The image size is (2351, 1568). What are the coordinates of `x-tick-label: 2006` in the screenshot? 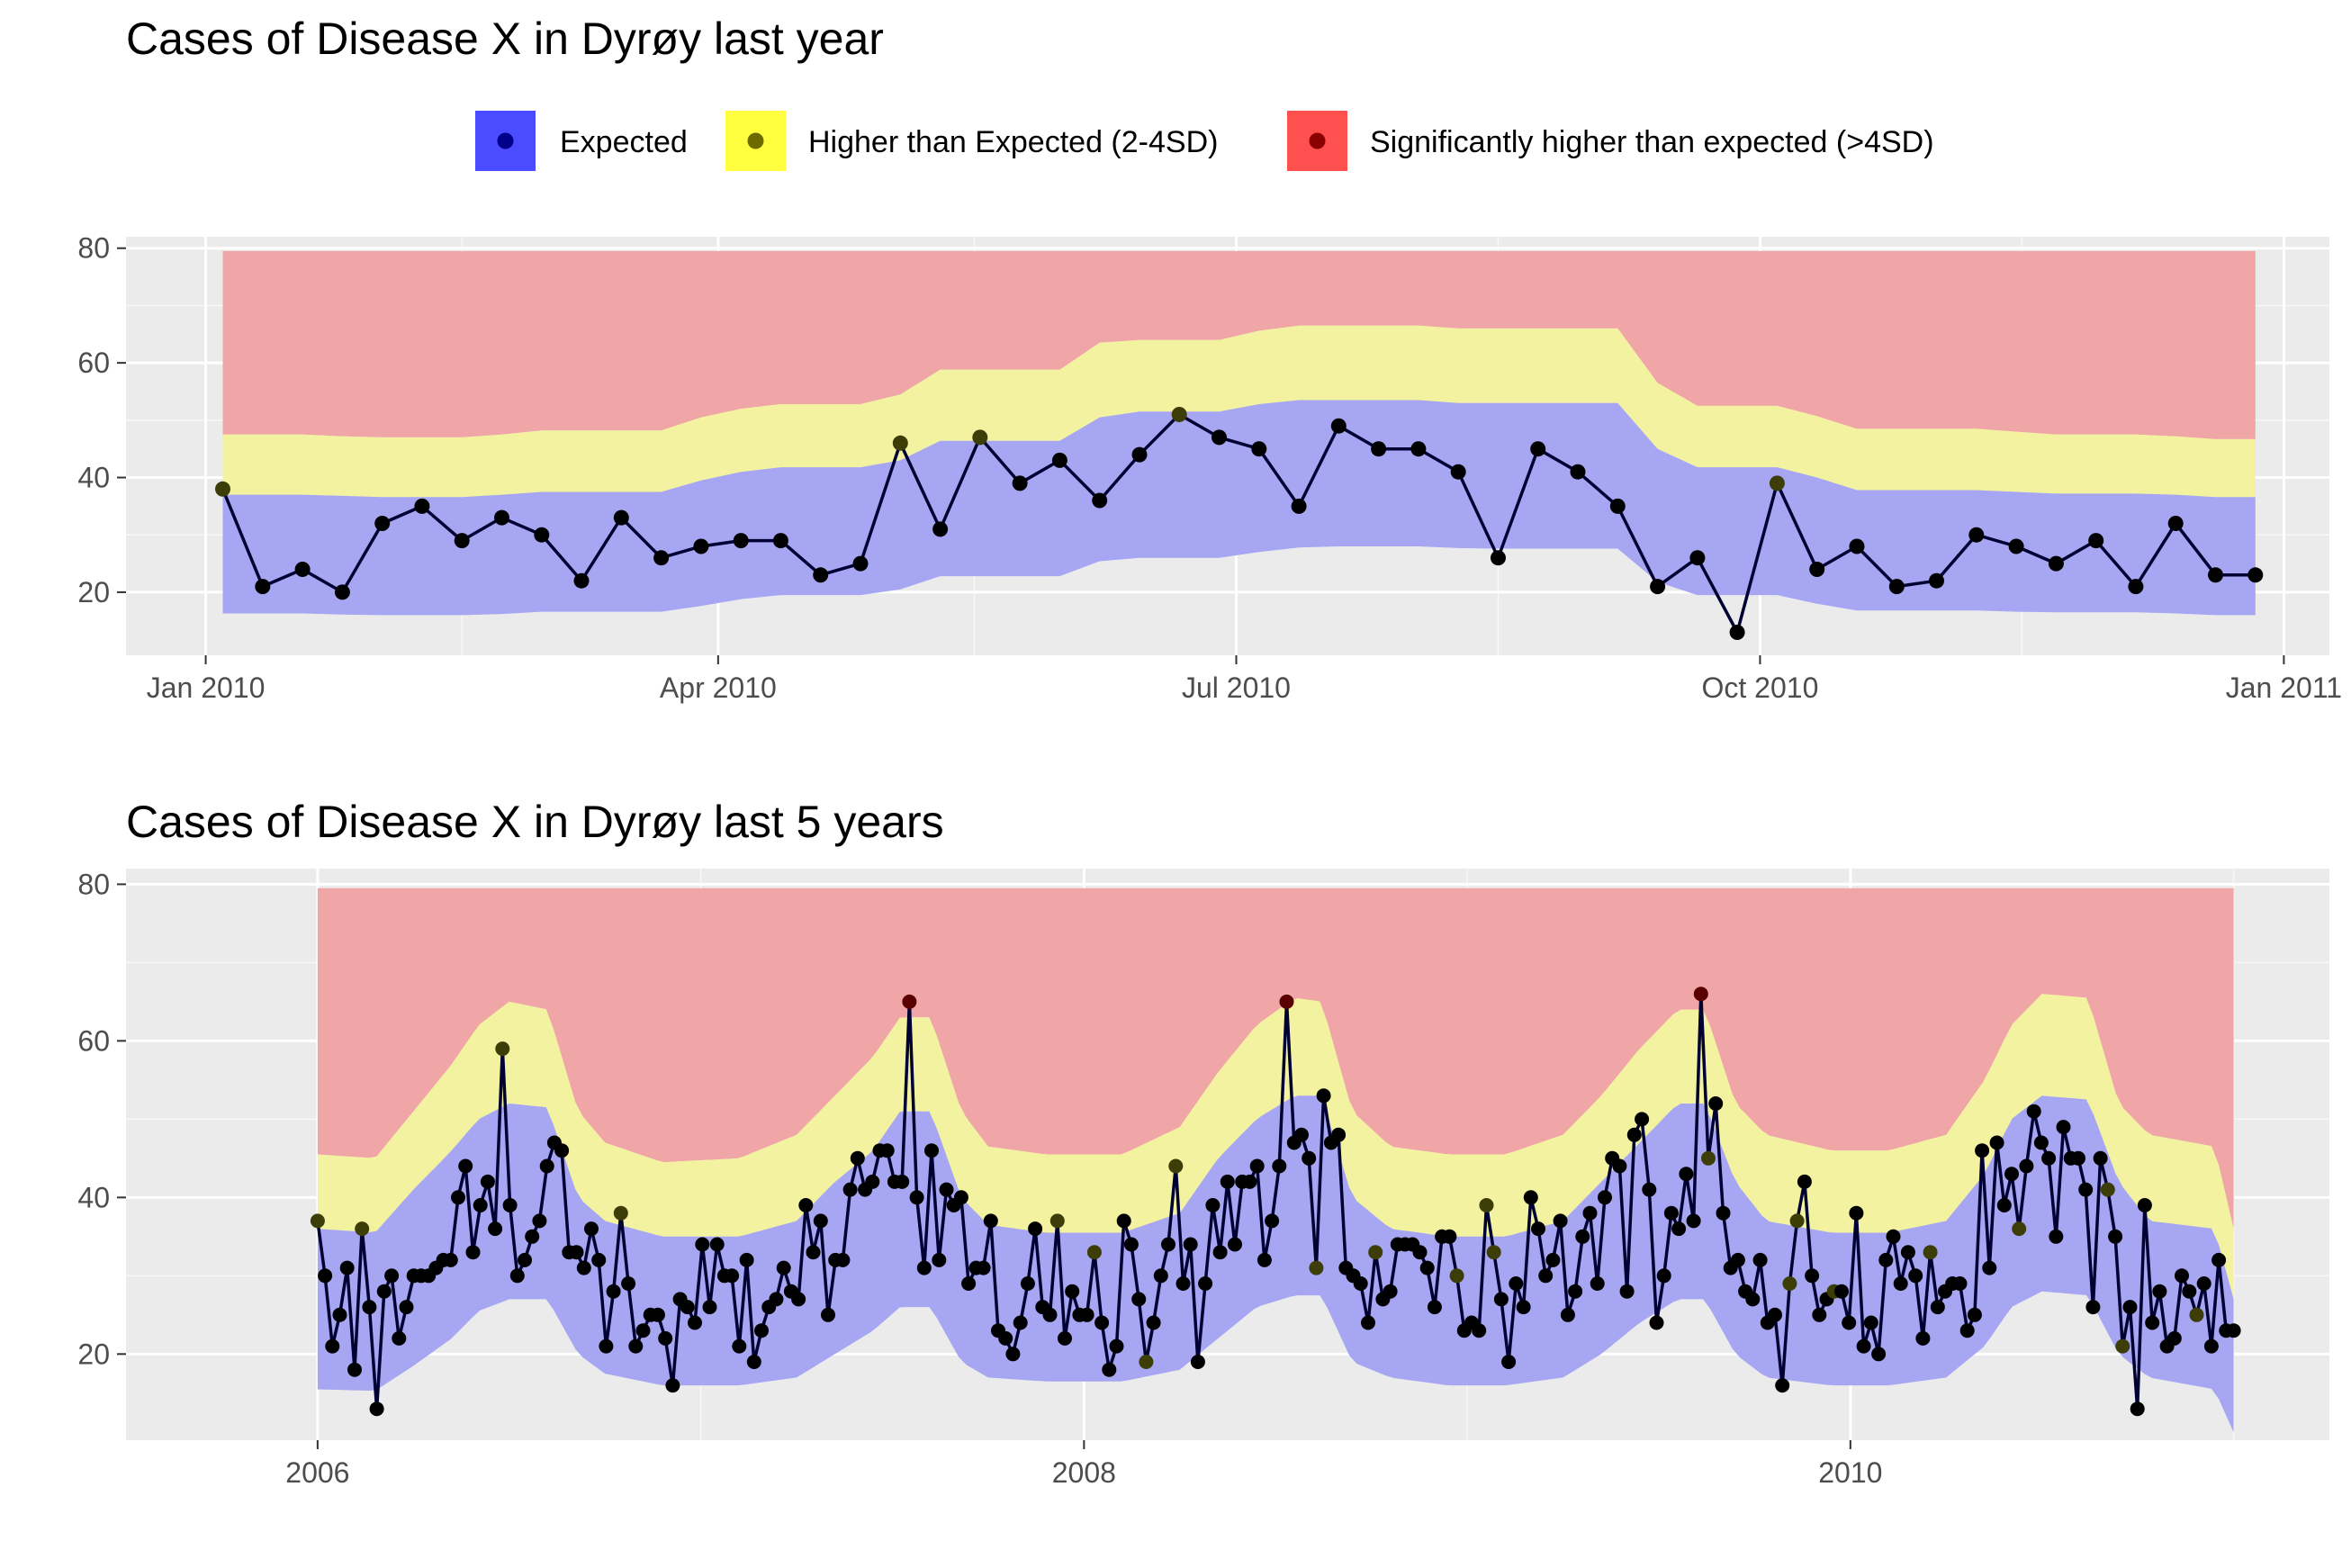 It's located at (317, 1473).